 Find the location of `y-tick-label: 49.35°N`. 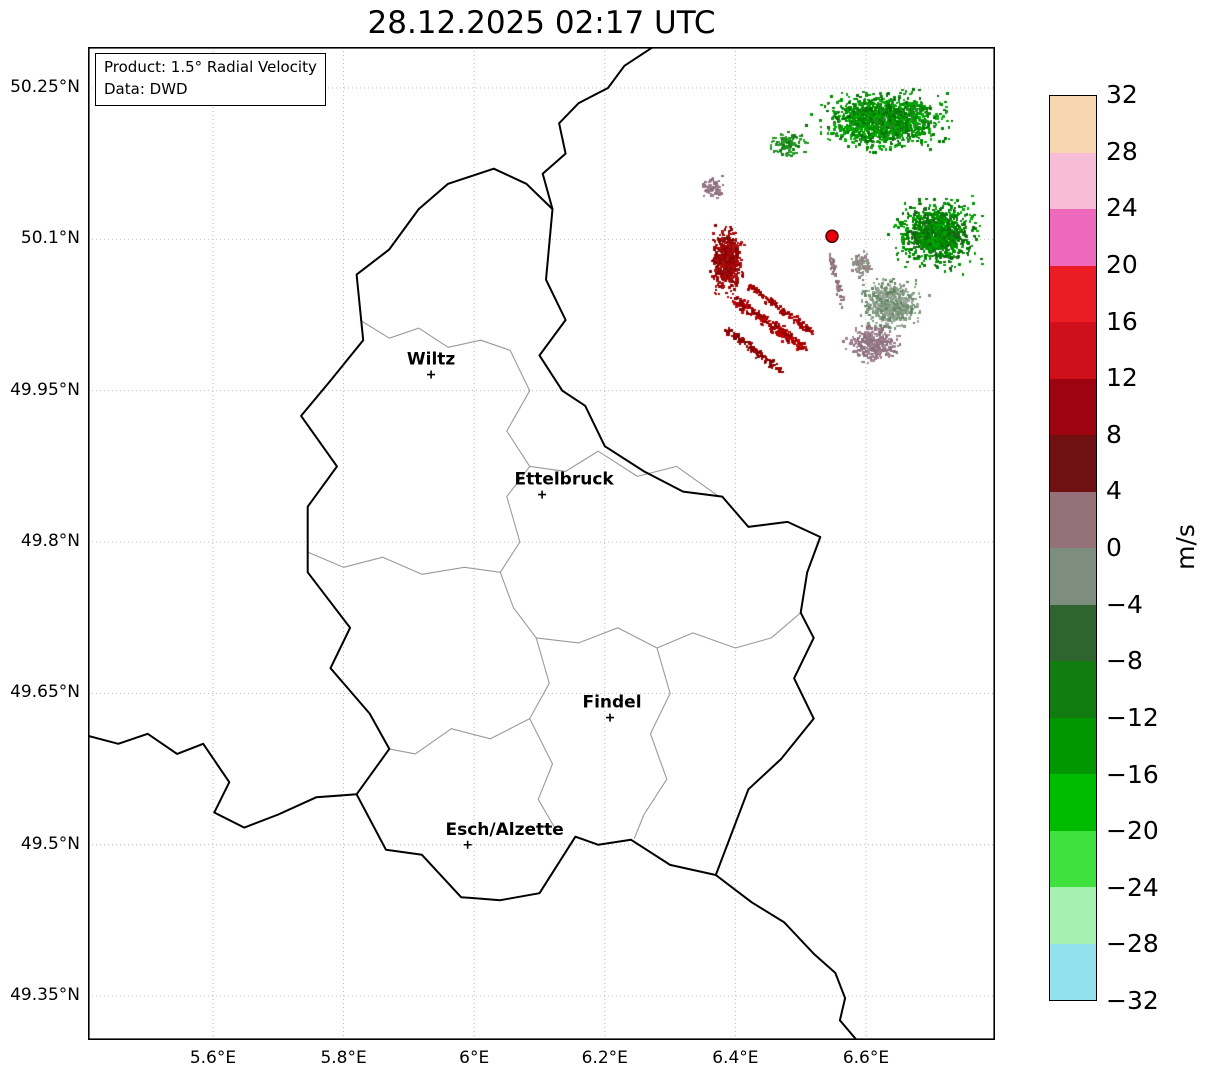

y-tick-label: 49.35°N is located at coordinates (45, 995).